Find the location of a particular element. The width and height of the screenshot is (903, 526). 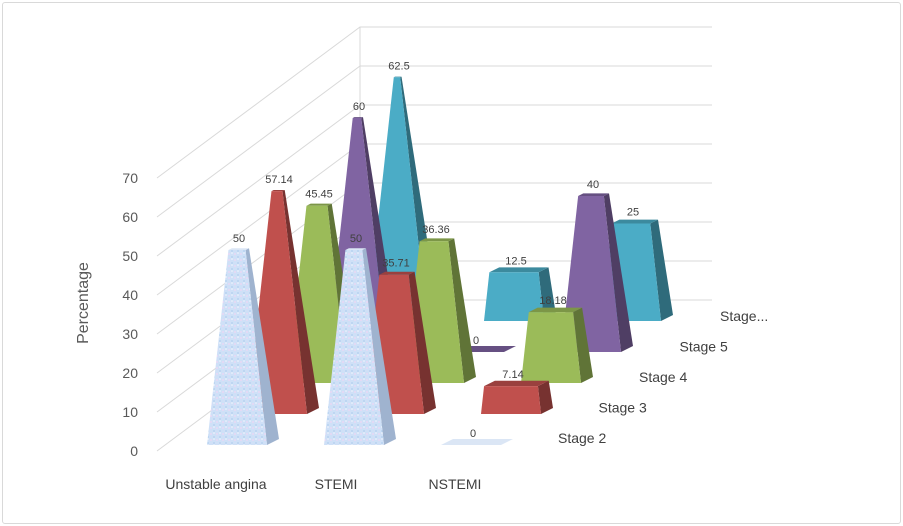

series-label: Stage 4 is located at coordinates (663, 377).